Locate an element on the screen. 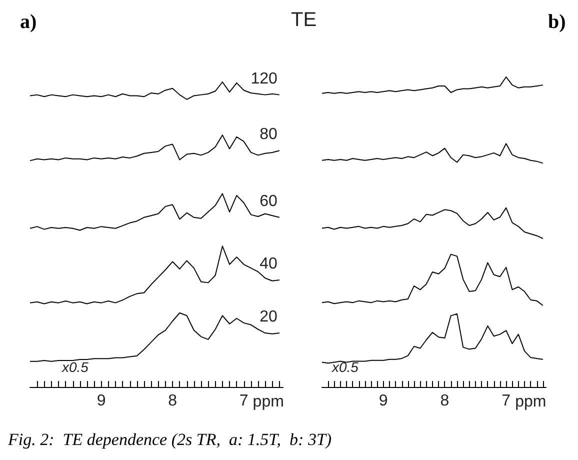 The image size is (578, 460). caption: Fig. 2: TE dependence (2s TR, a: 1.5T, b: 3T) is located at coordinates (170, 440).